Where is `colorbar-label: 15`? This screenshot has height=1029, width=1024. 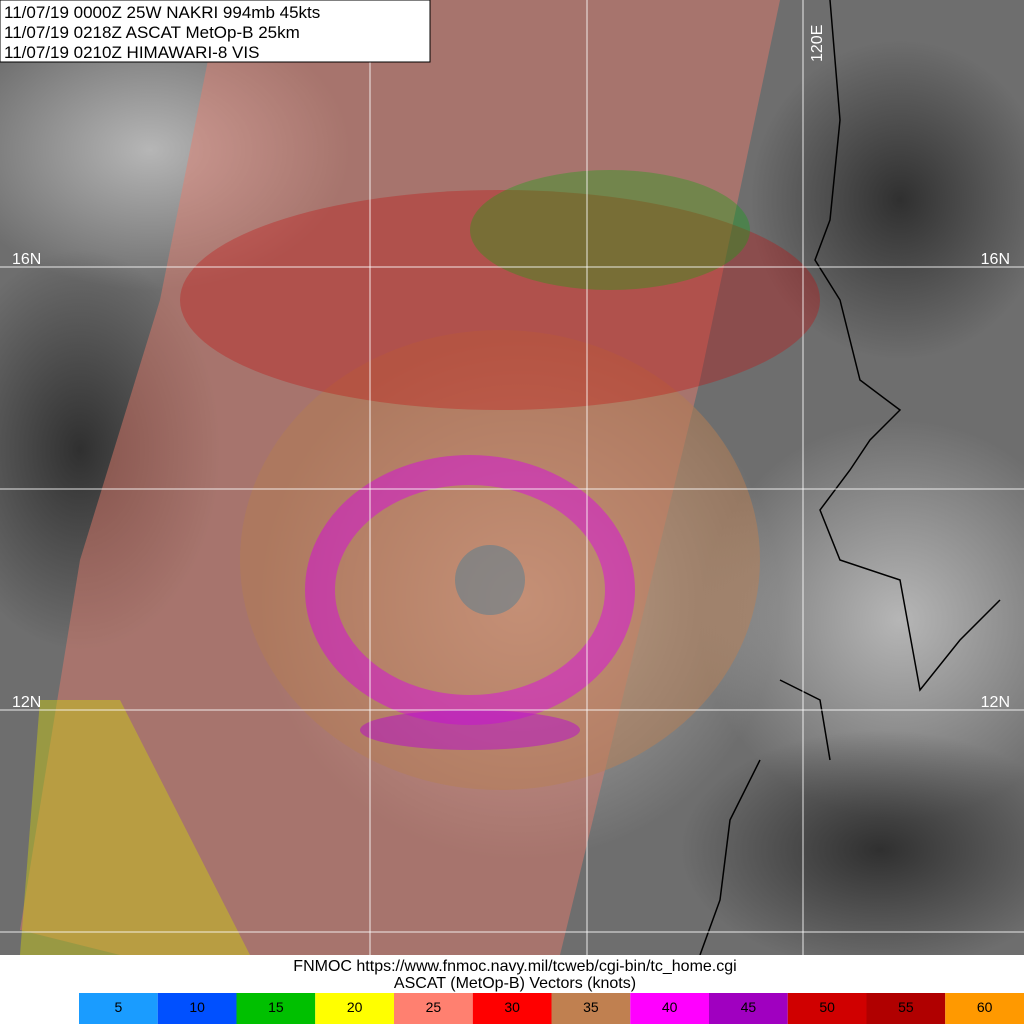 colorbar-label: 15 is located at coordinates (276, 1007).